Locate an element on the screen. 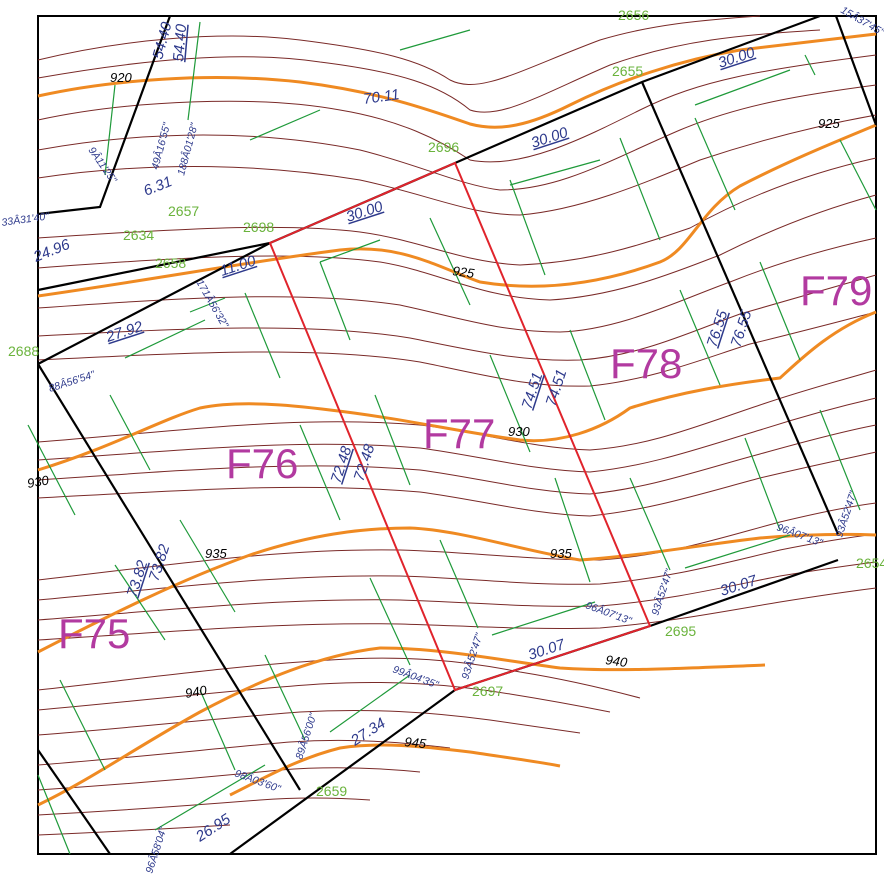  lot-label-f79: F79 is located at coordinates (836, 290).